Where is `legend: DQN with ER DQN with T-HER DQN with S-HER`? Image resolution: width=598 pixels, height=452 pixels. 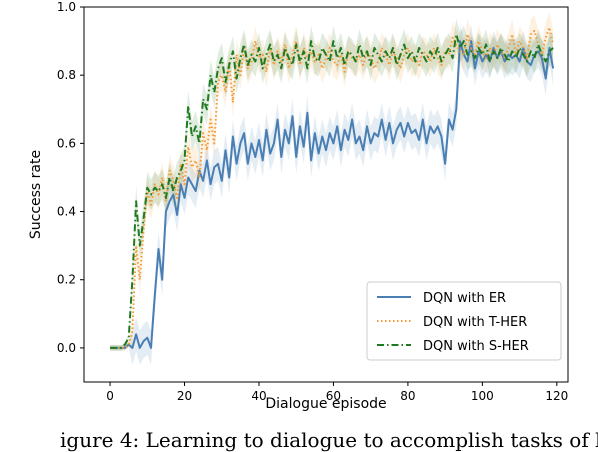
legend: DQN with ER DQN with T-HER DQN with S-HER is located at coordinates (464, 321).